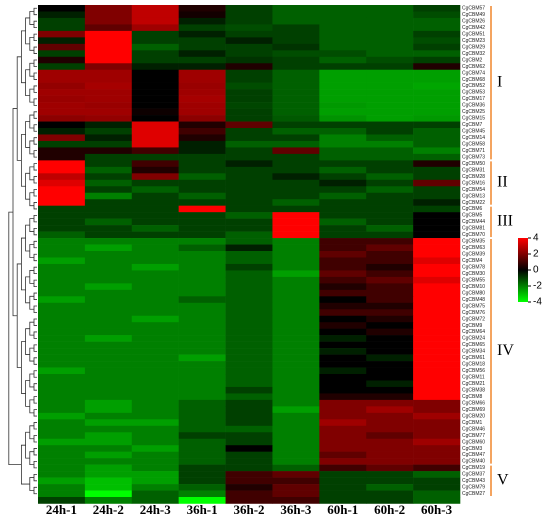 The width and height of the screenshot is (550, 522). Describe the element at coordinates (473, 306) in the screenshot. I see `row-label: CgCBM75` at that location.